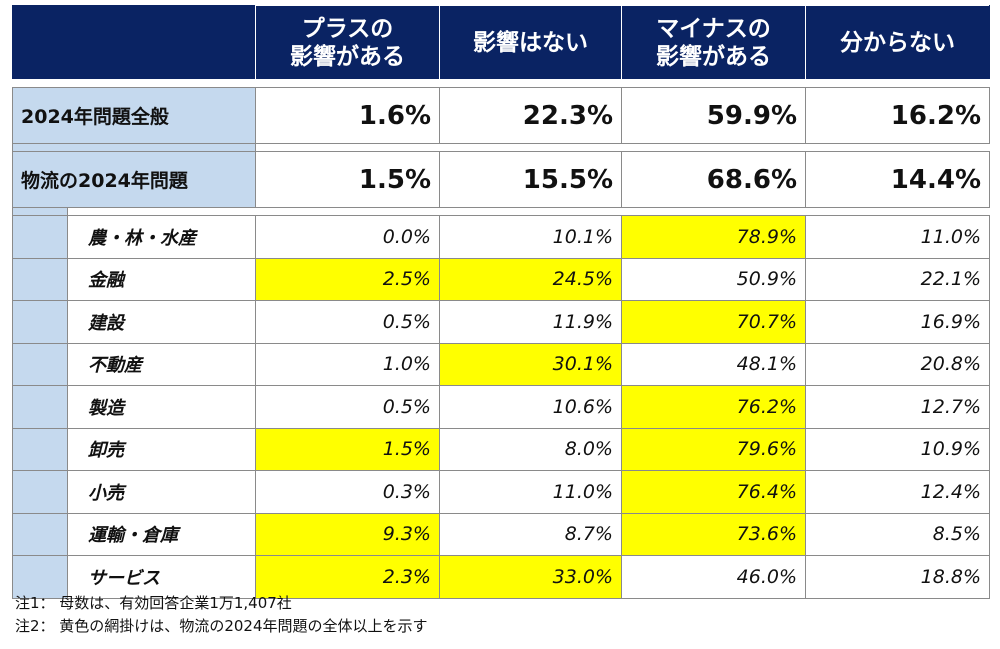  What do you see at coordinates (897, 492) in the screenshot?
I see `value-cell: 12.4%` at bounding box center [897, 492].